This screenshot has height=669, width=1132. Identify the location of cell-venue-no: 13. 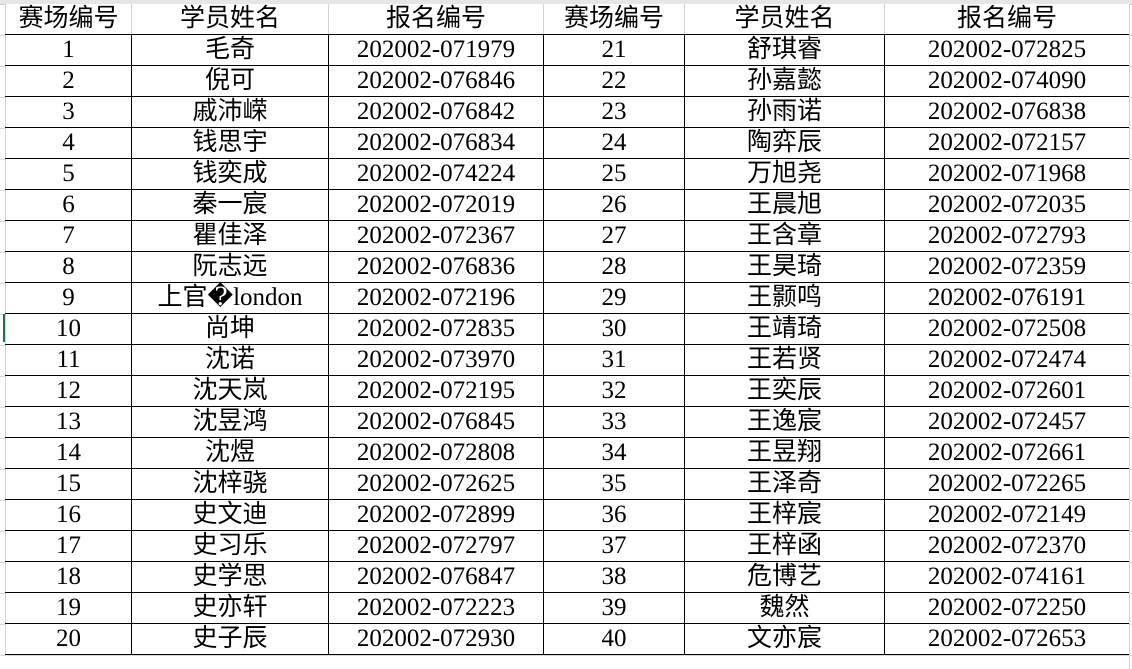
(68, 422).